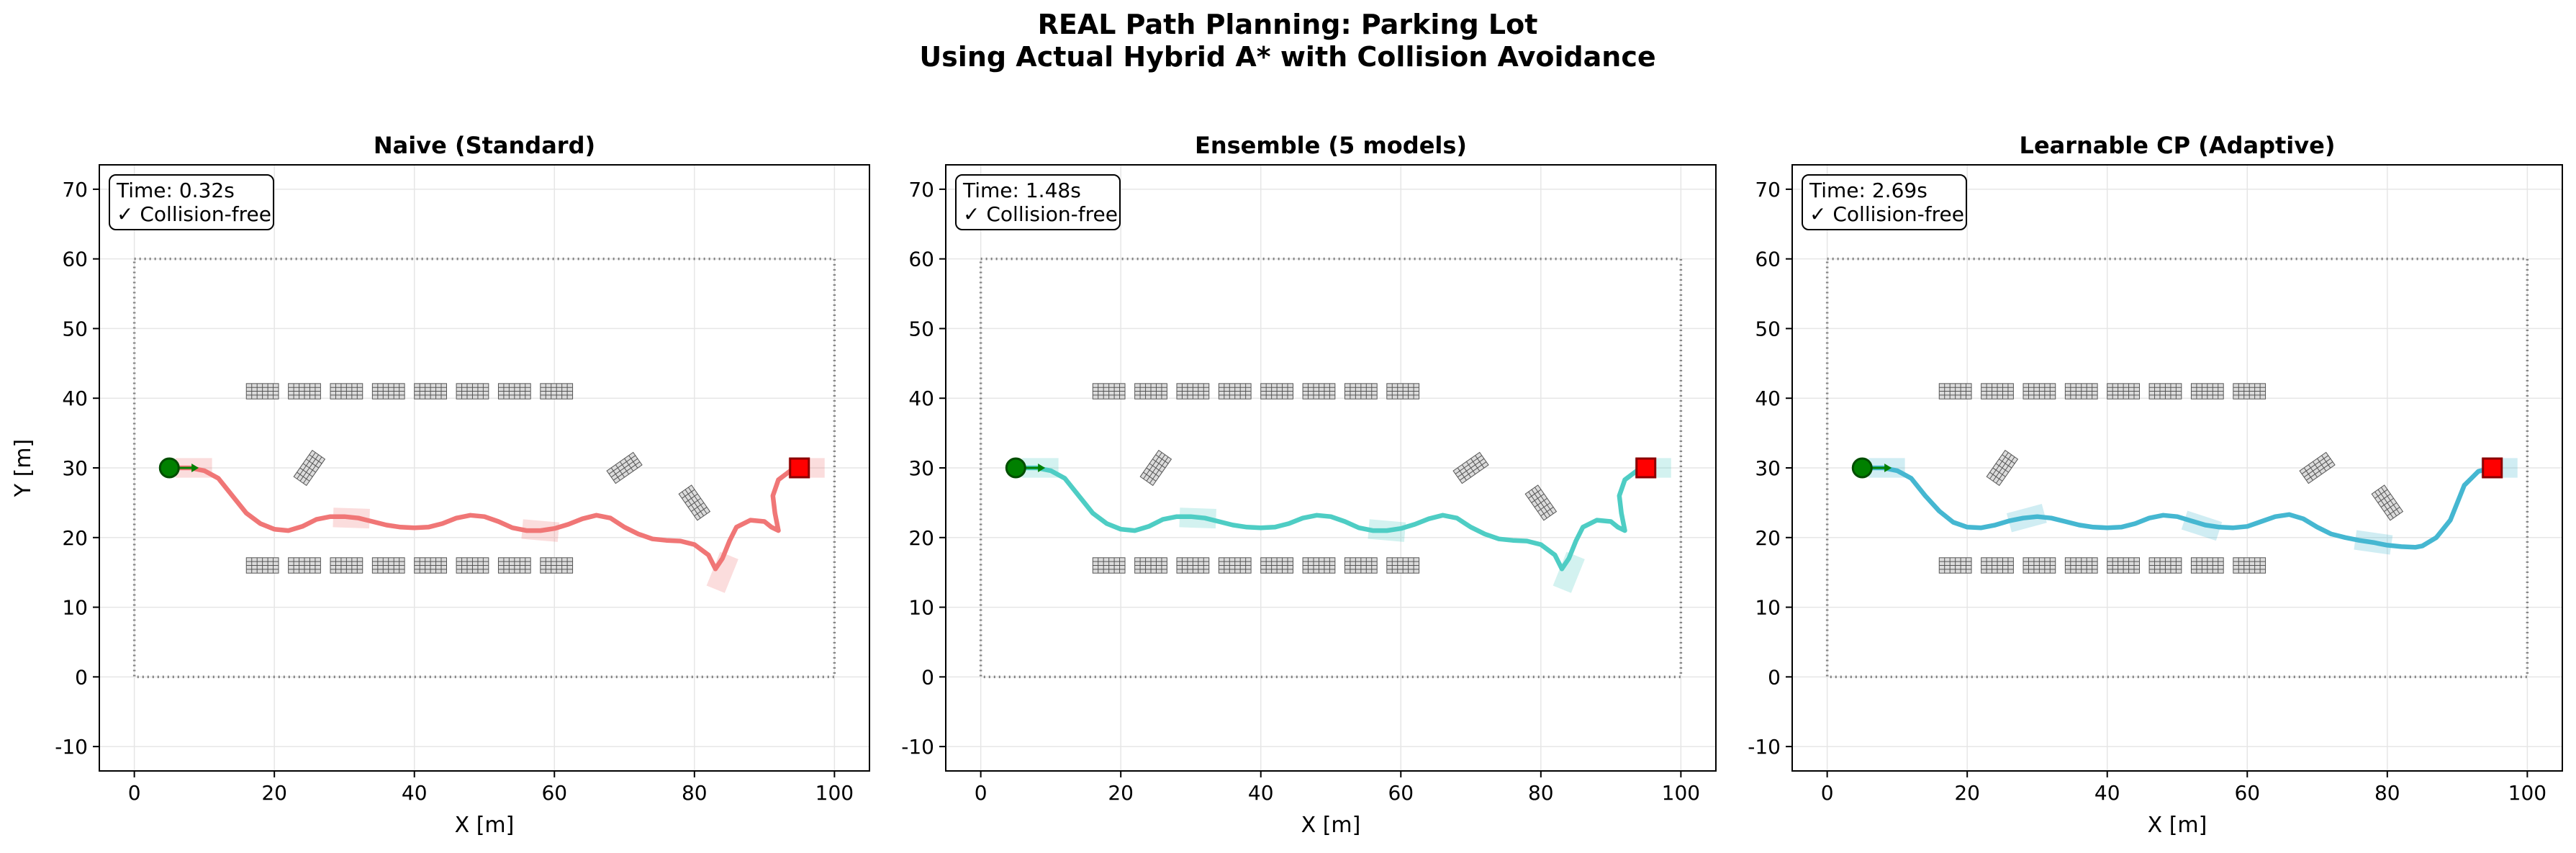 The image size is (2576, 853). I want to click on y-axis-label: Y [m], so click(24, 468).